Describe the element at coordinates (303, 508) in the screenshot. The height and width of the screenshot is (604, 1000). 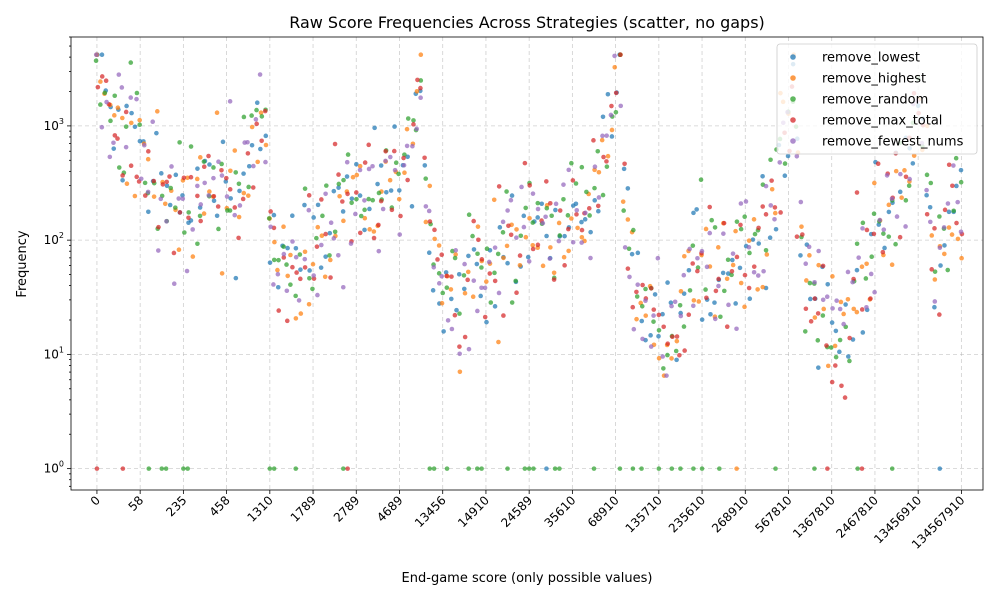
I see `x-tick-label: 1789` at that location.